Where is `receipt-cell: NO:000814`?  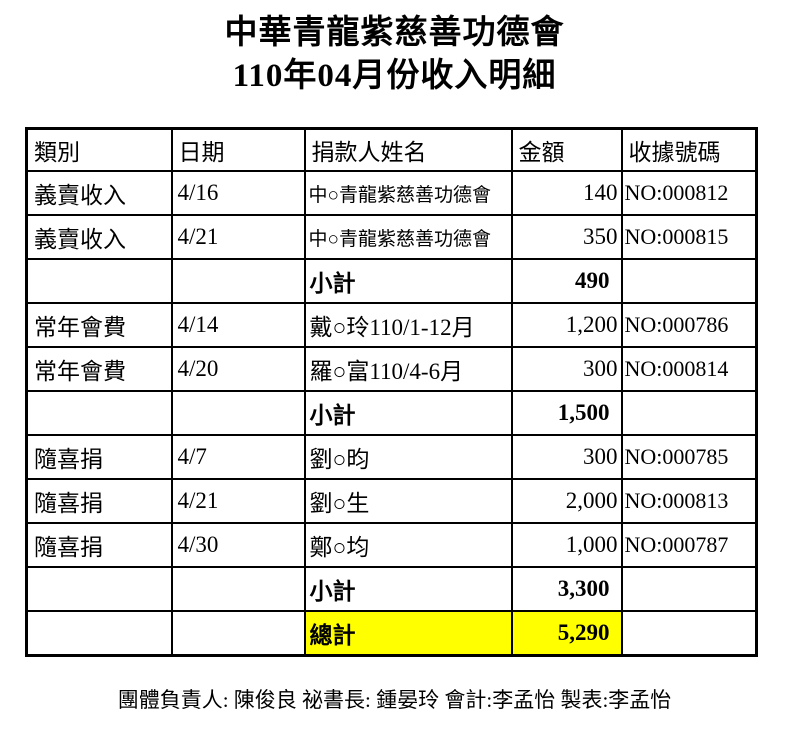
receipt-cell: NO:000814 is located at coordinates (689, 369).